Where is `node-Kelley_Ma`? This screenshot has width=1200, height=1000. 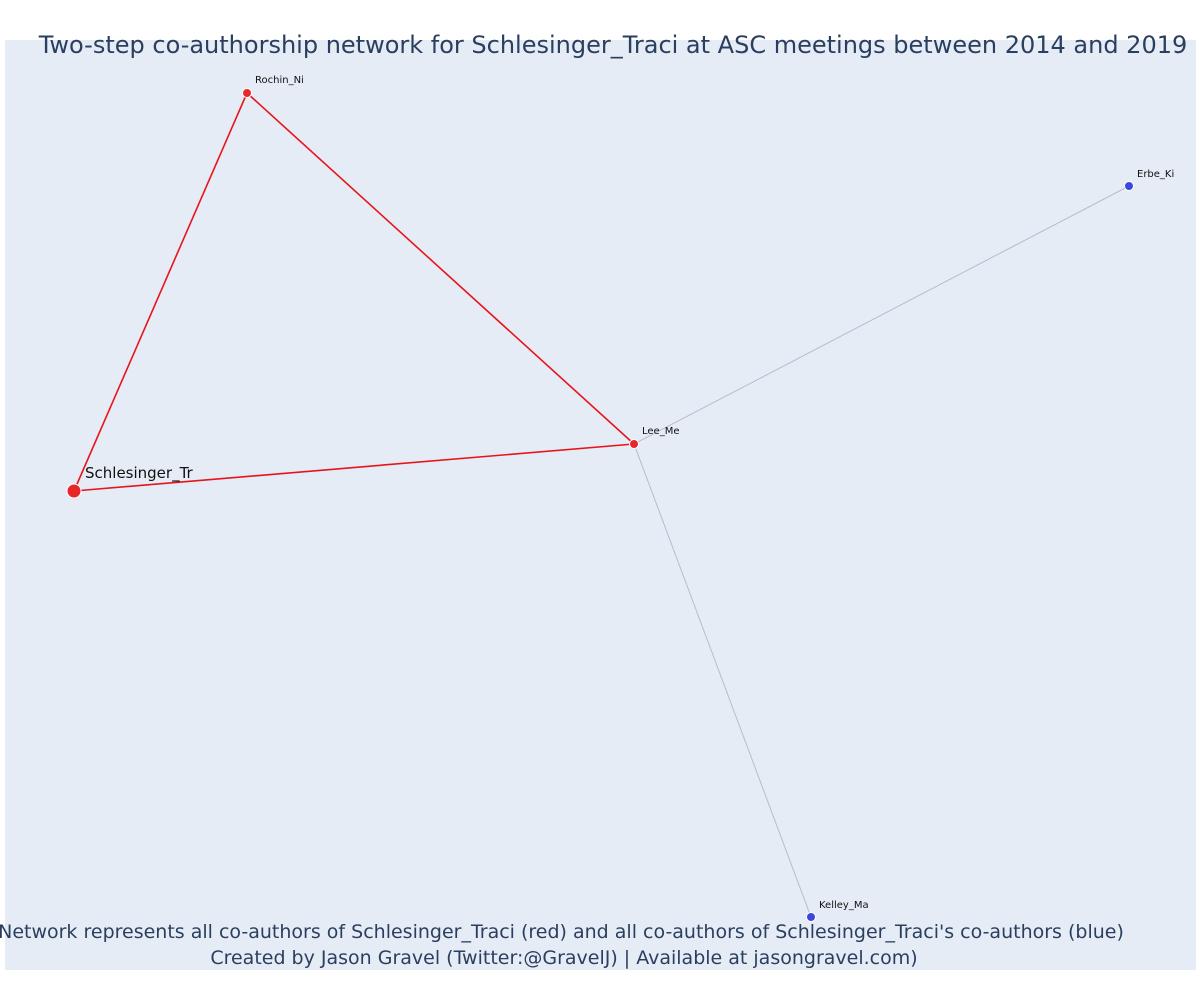
node-Kelley_Ma is located at coordinates (811, 917).